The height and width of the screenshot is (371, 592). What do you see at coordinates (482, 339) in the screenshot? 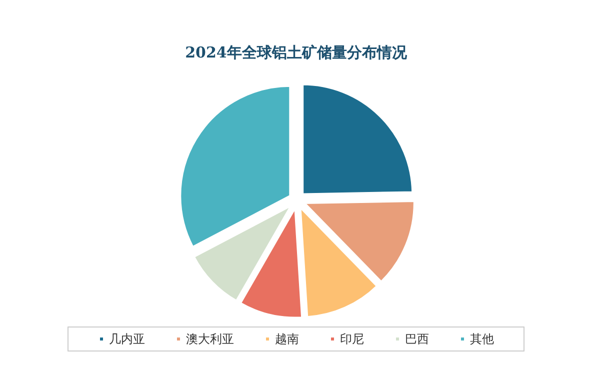
I see `legend-label: 其他` at bounding box center [482, 339].